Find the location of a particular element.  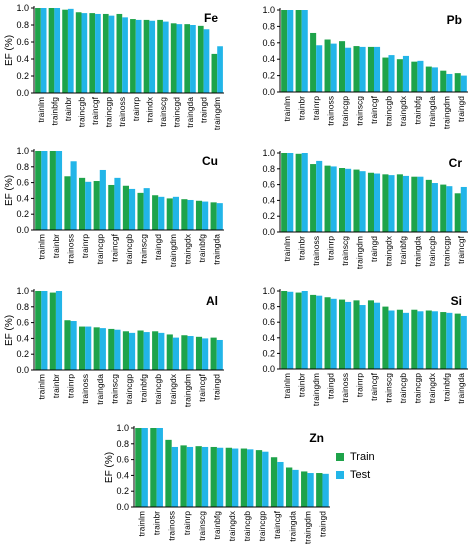

panel-title: Zn is located at coordinates (316, 438).